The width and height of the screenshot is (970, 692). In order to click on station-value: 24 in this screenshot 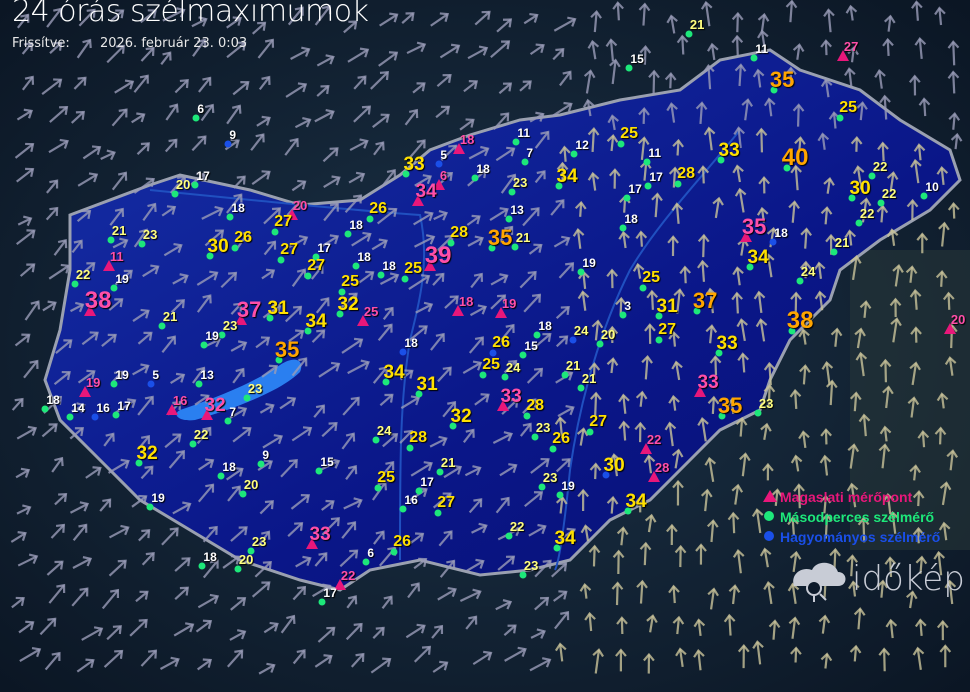, I will do `click(808, 272)`.